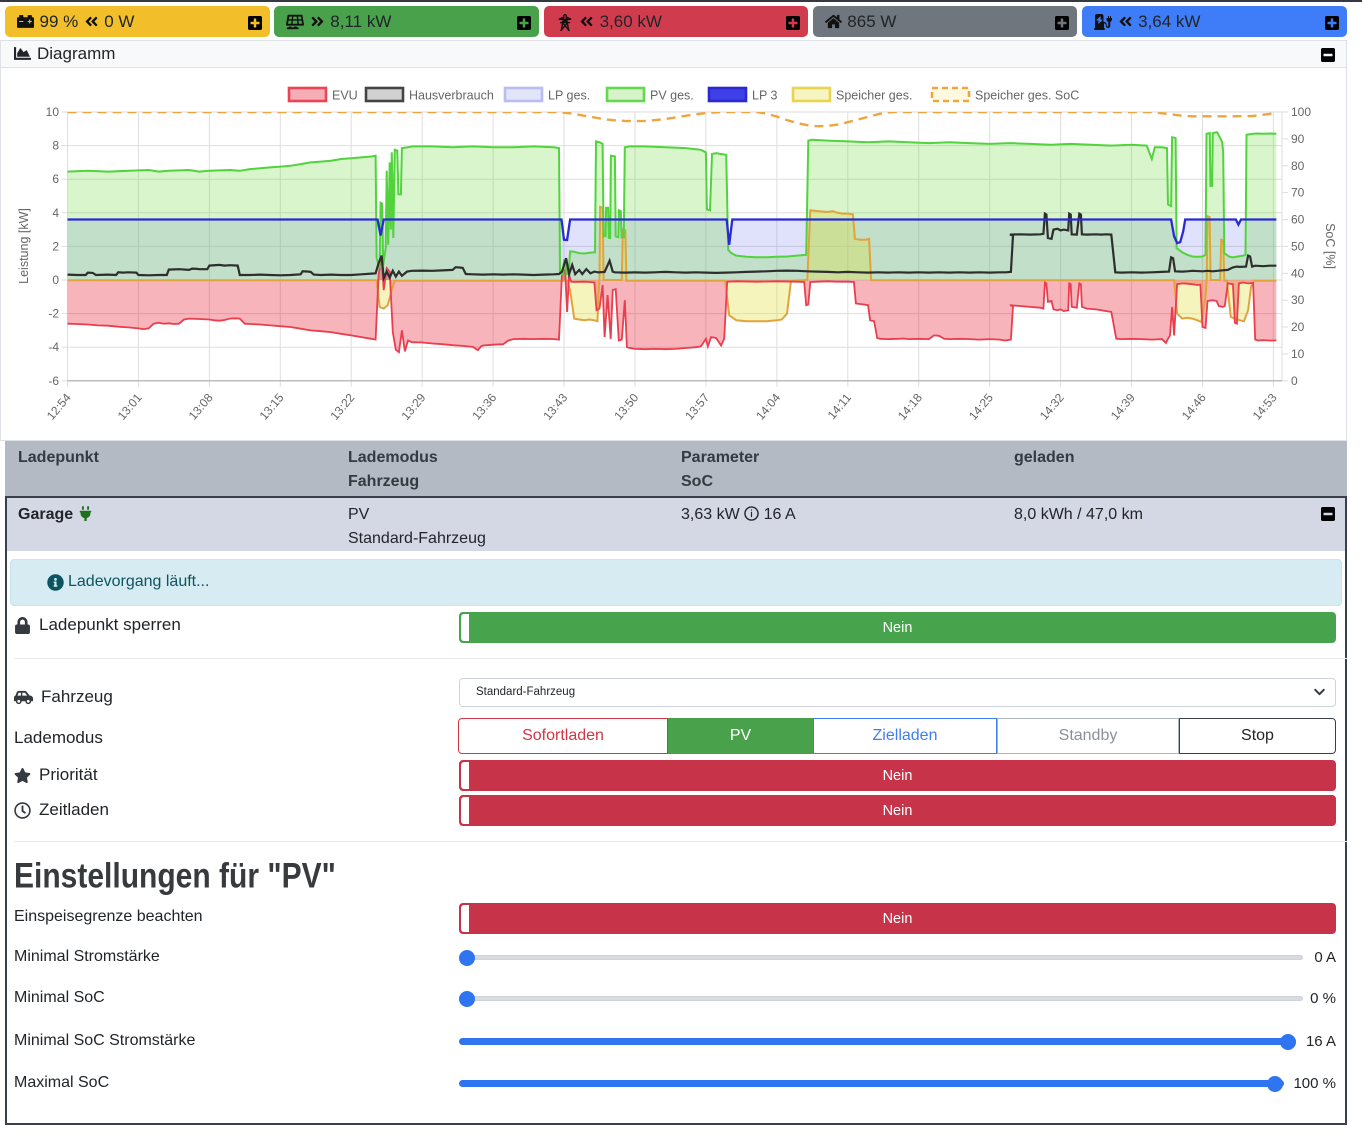 The width and height of the screenshot is (1362, 1135). What do you see at coordinates (672, 96) in the screenshot?
I see `svg-text: PV ges.` at bounding box center [672, 96].